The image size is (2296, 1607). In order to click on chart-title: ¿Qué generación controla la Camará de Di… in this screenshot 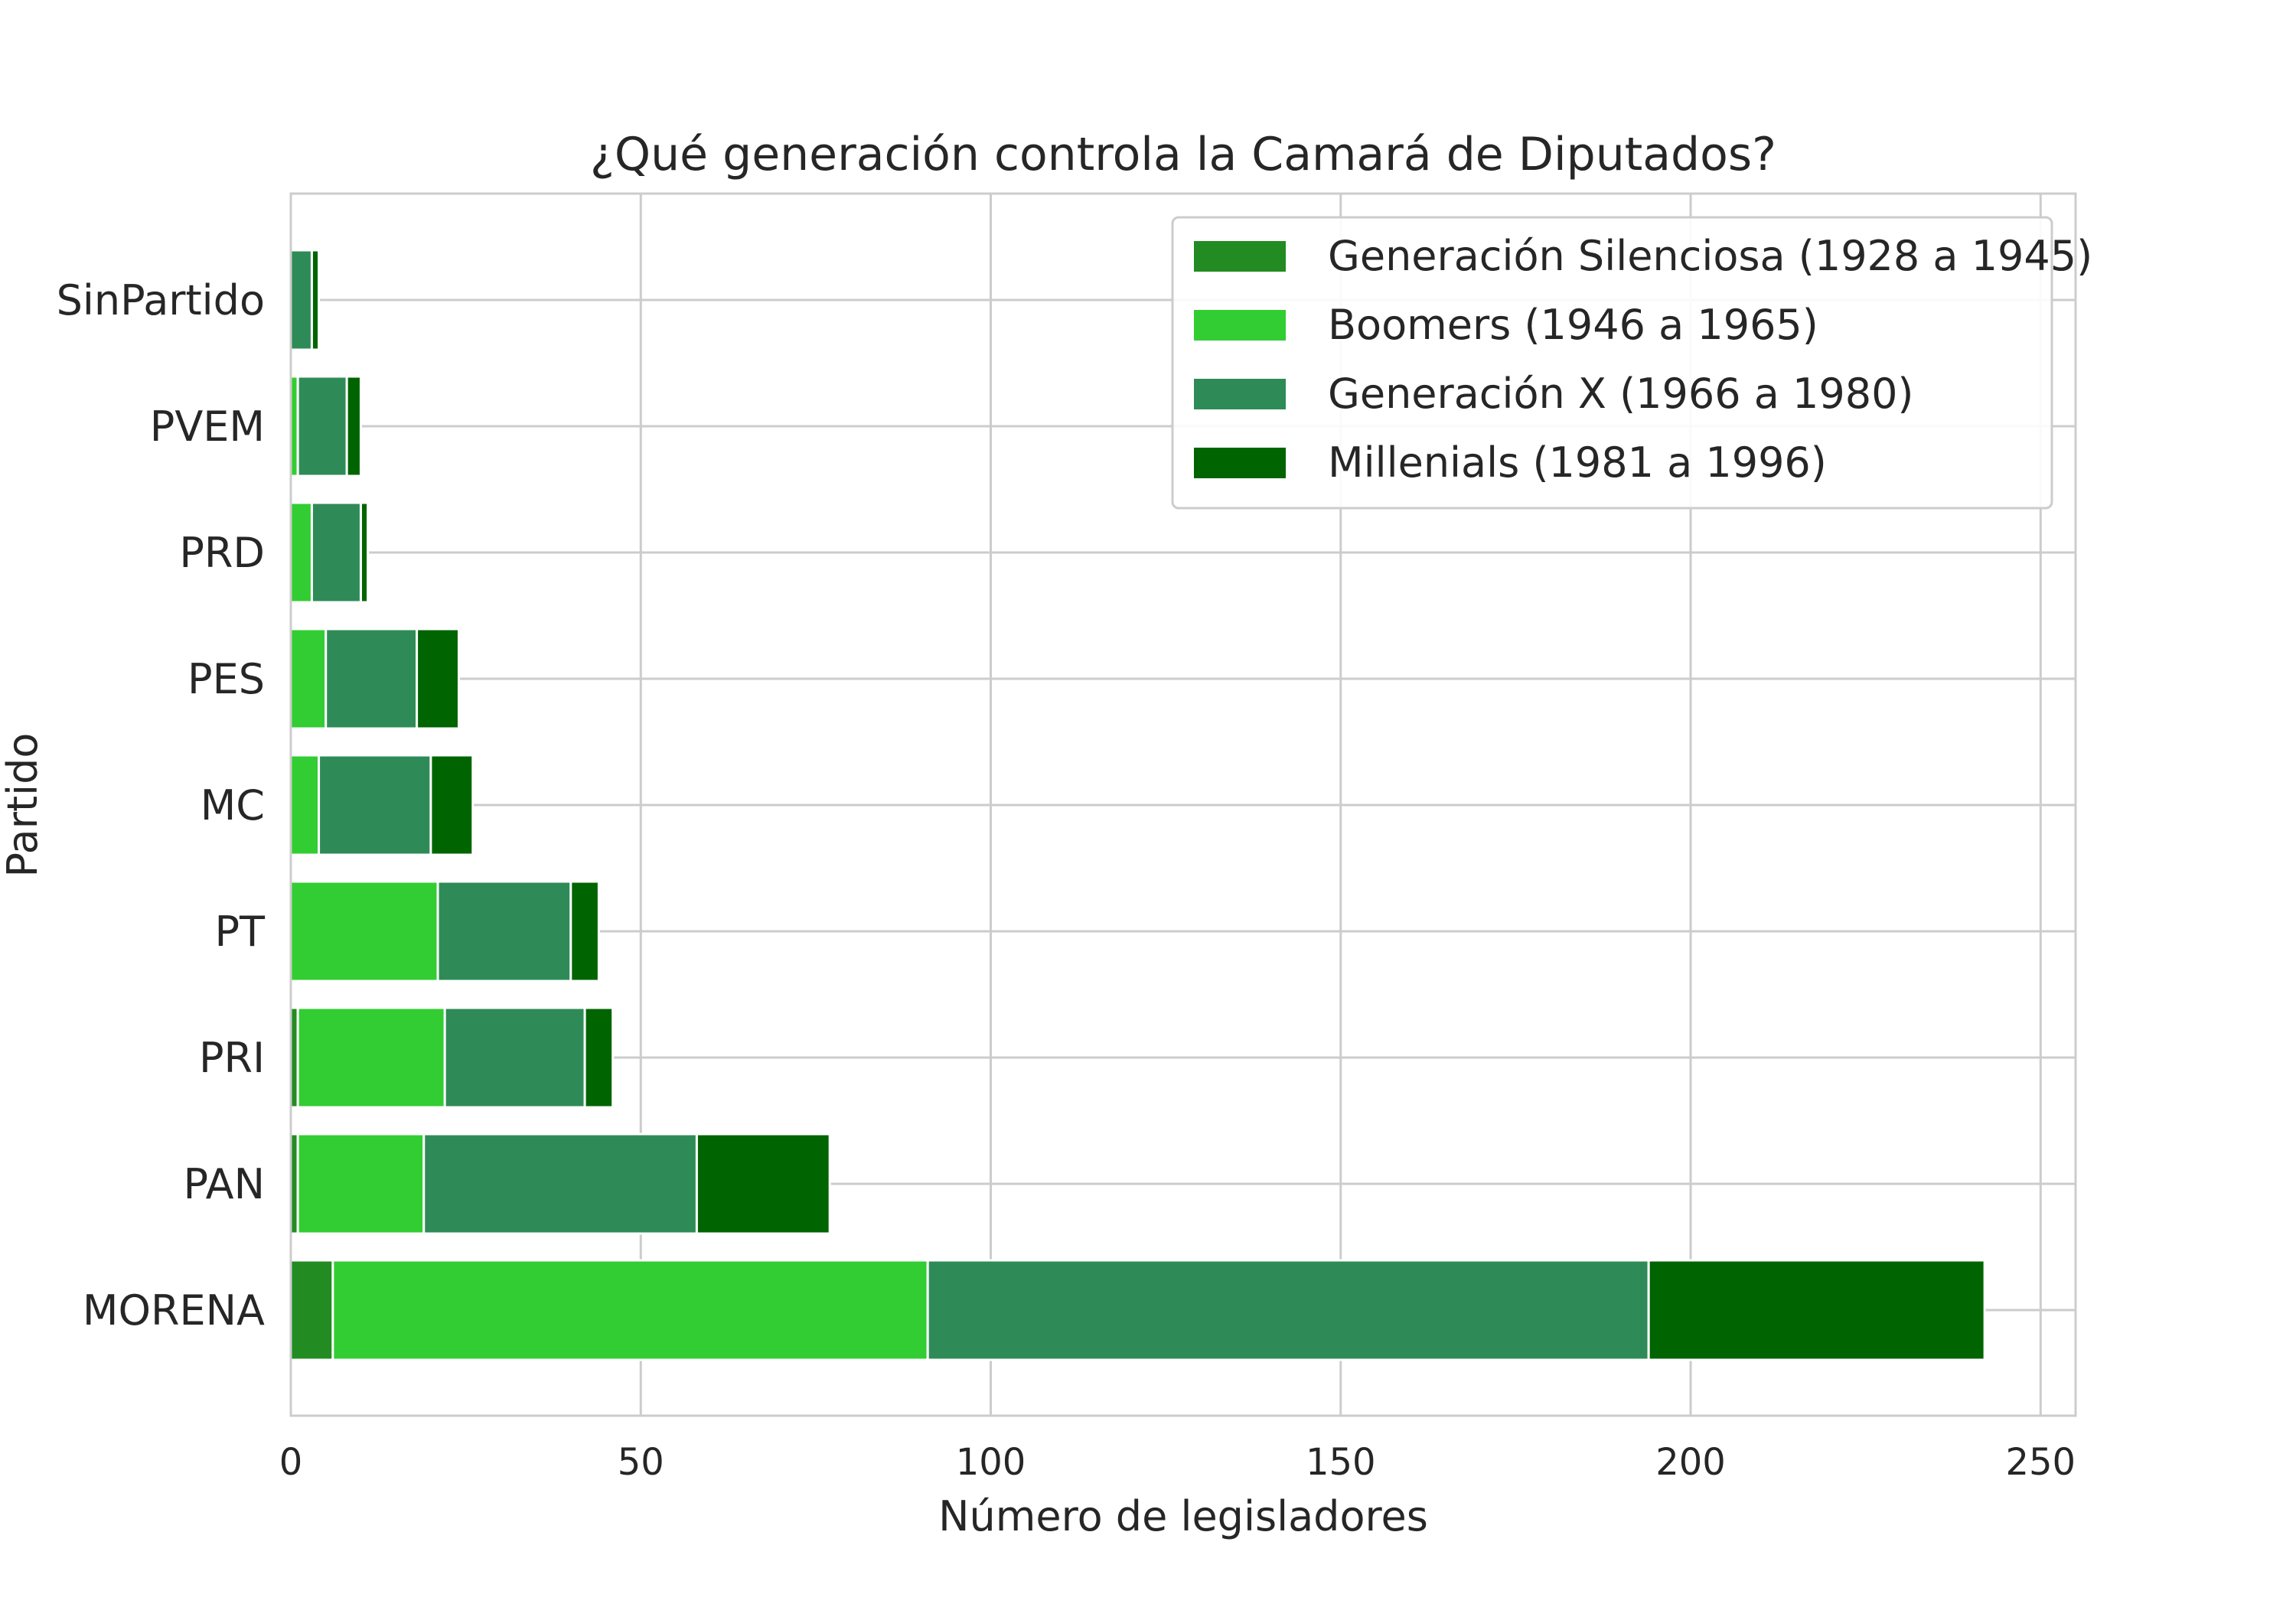, I will do `click(1183, 154)`.